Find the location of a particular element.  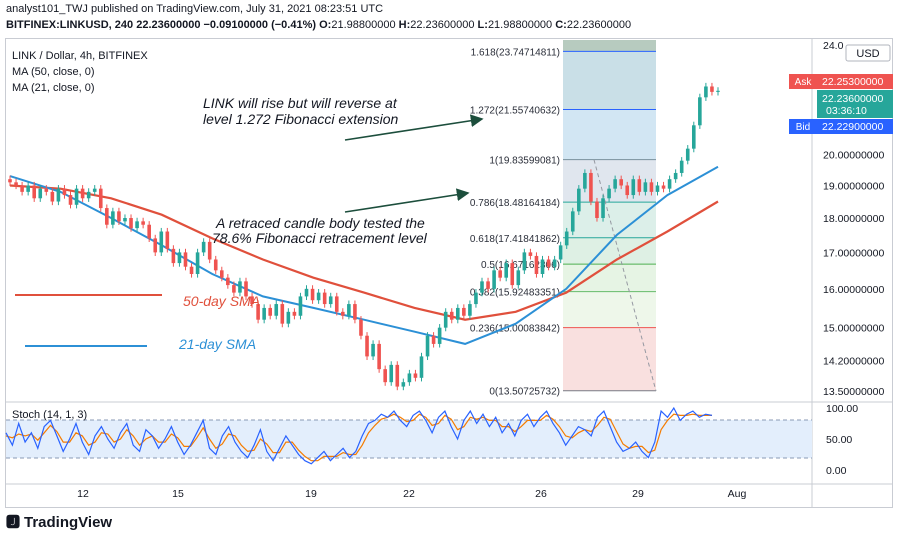

high-value: 22.23600000 is located at coordinates (442, 25).